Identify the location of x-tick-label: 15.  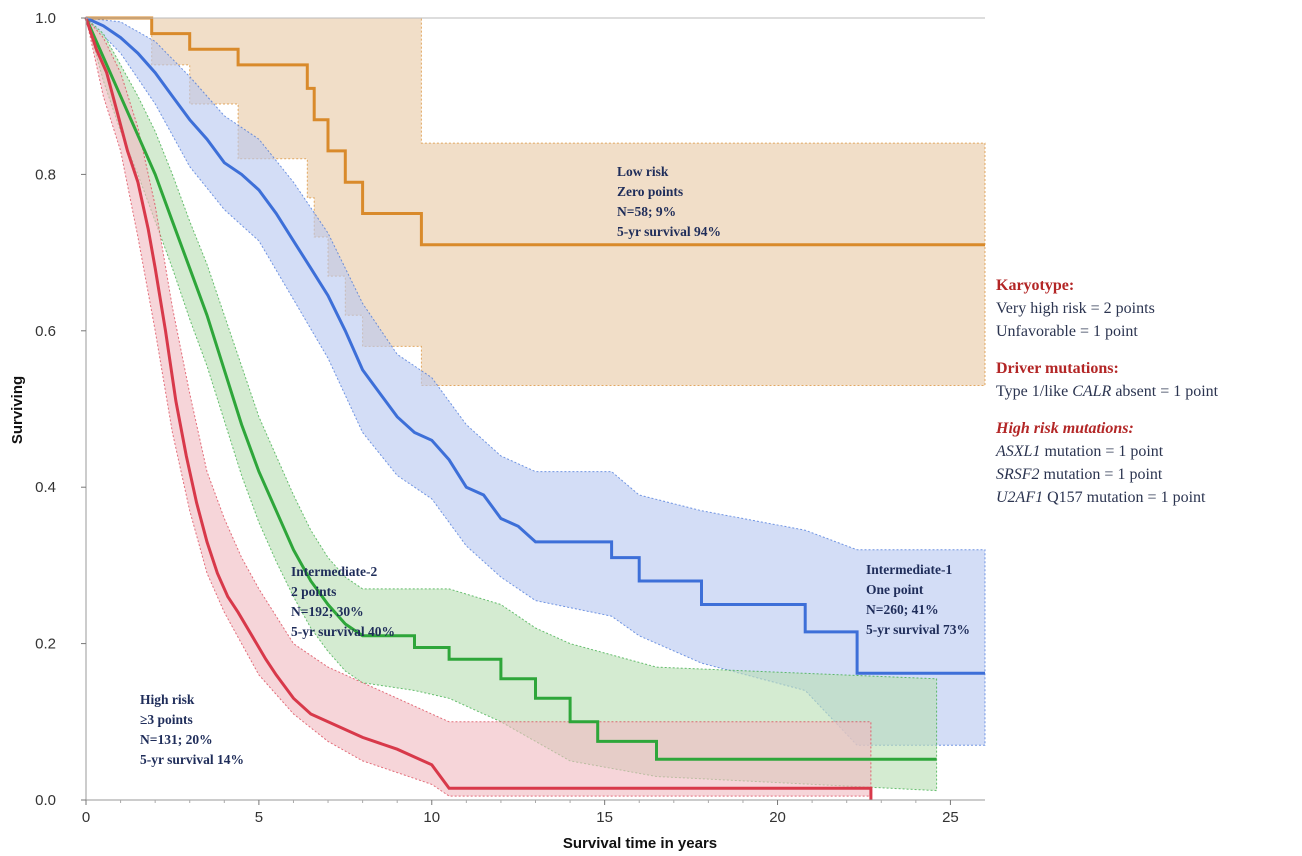
(604, 817).